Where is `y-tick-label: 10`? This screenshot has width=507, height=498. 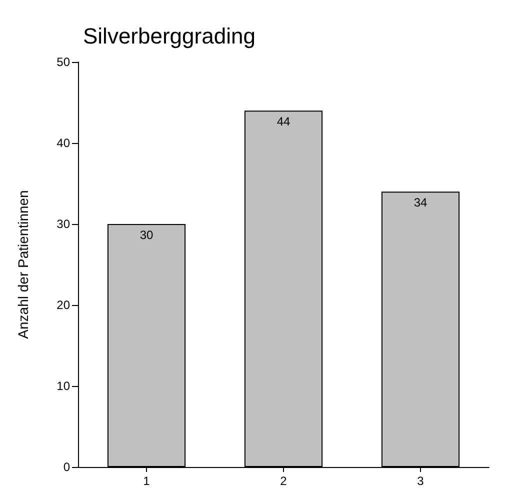
y-tick-label: 10 is located at coordinates (63, 386).